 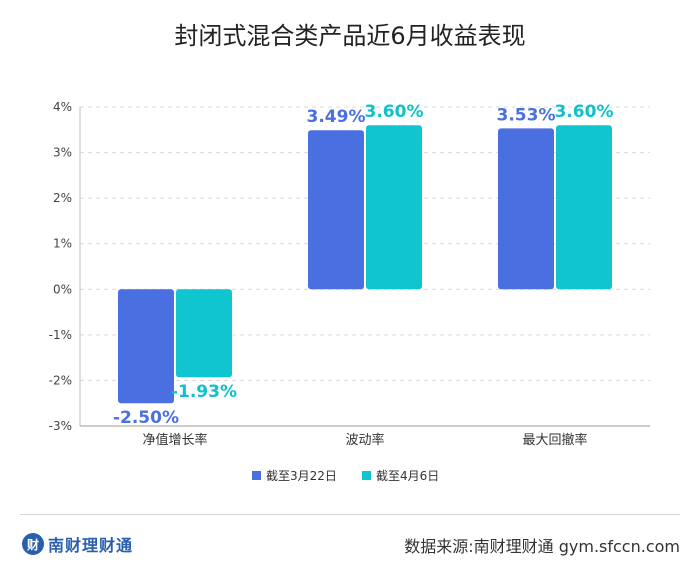 I want to click on y-tick-label: 1%, so click(x=62, y=244).